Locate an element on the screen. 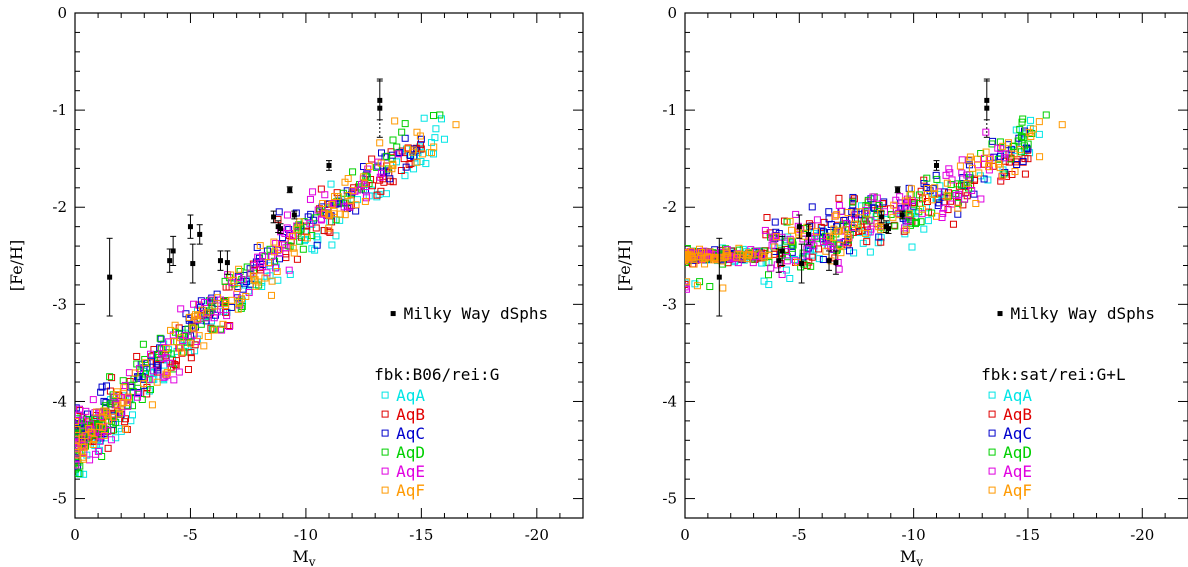 The height and width of the screenshot is (567, 1188). legend-marker-aqf is located at coordinates (385, 490).